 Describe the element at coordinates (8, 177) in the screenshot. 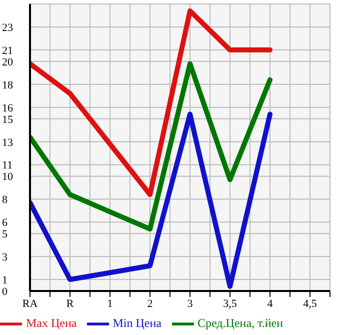

I see `y-tick-label: 10` at that location.